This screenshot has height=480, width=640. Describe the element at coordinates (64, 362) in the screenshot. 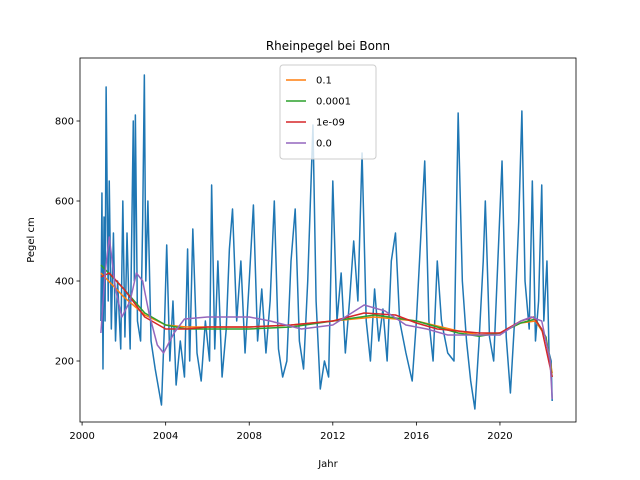

I see `y-tick-label: 200` at that location.